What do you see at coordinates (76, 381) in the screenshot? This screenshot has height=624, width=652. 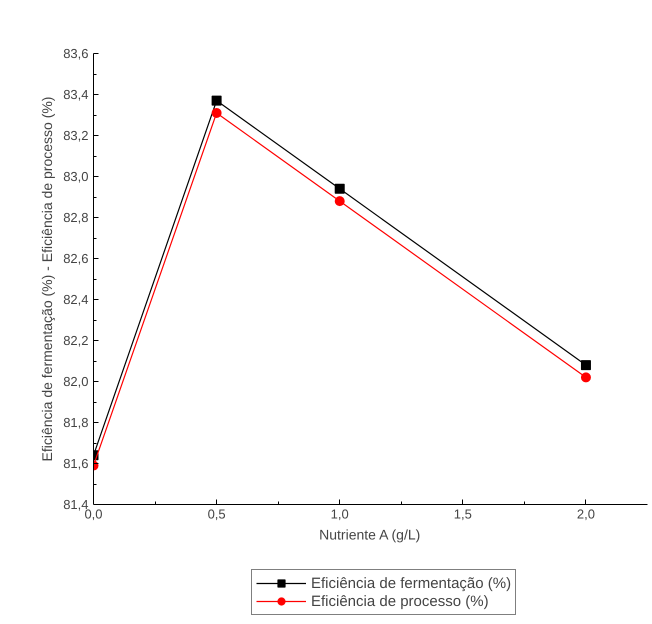 I see `y-tick-label: 82,0` at bounding box center [76, 381].